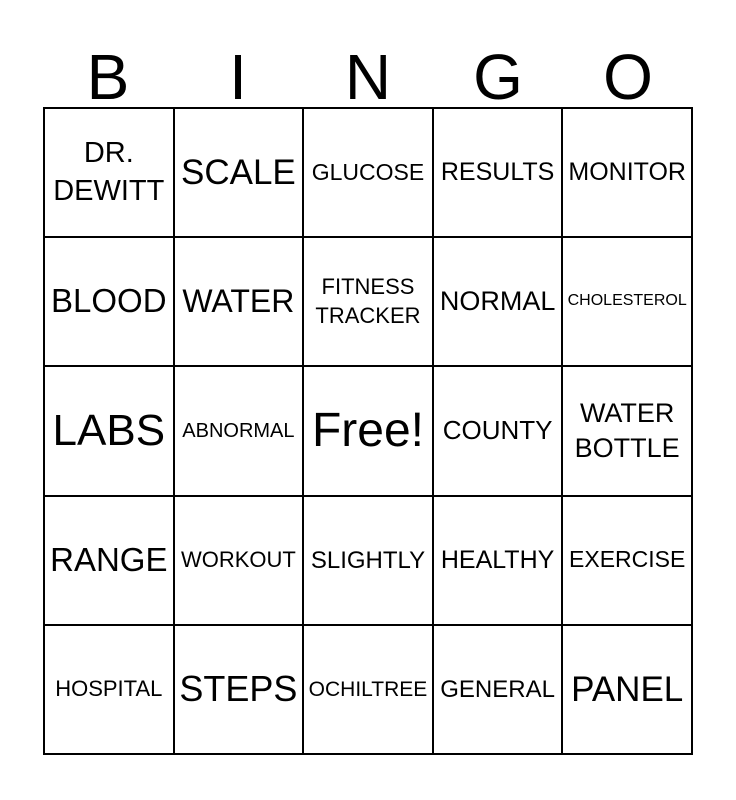 The image size is (736, 800). I want to click on bingo-title: B I N G O, so click(368, 56).